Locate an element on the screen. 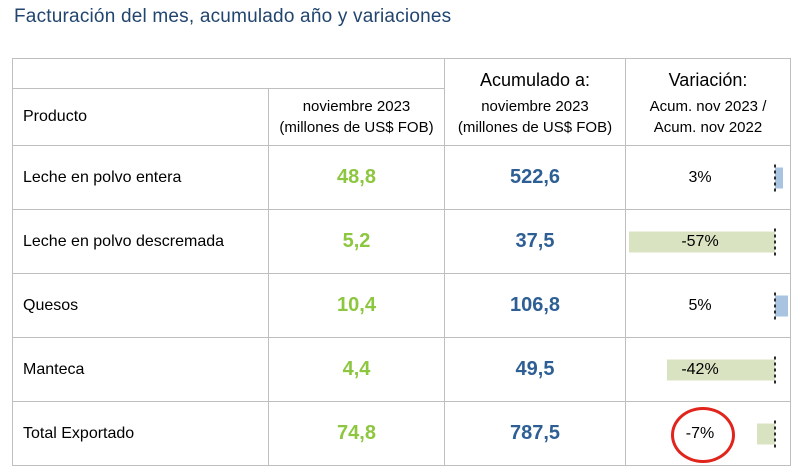  header-month: noviembre 2023 (millones de US$ FOB) is located at coordinates (356, 117).